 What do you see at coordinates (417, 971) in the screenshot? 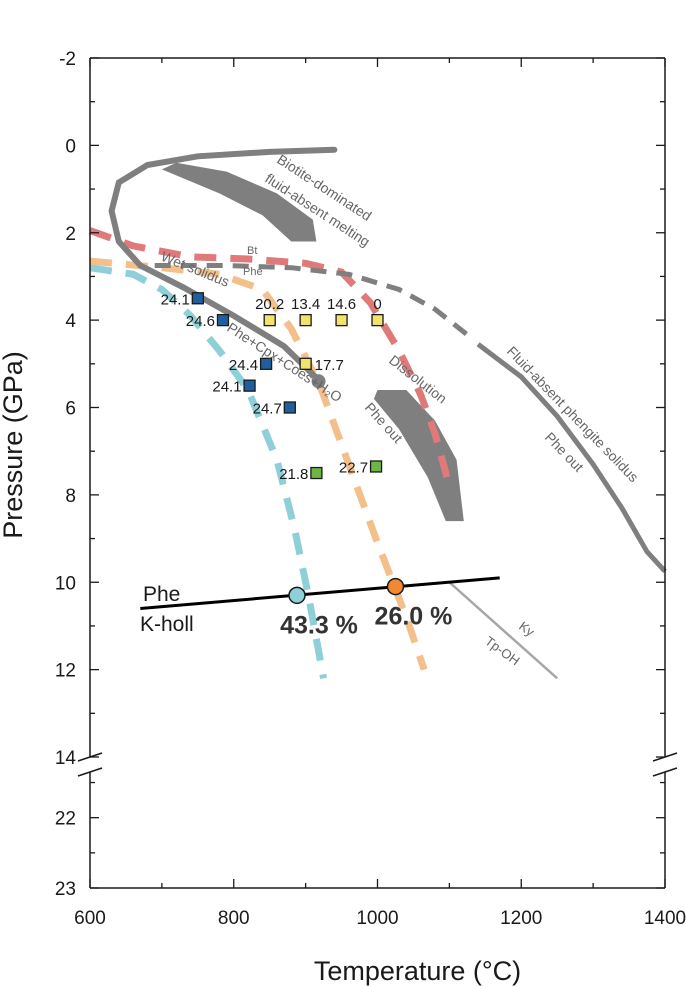
I see `x-axis-title: Temperature (°C)` at bounding box center [417, 971].